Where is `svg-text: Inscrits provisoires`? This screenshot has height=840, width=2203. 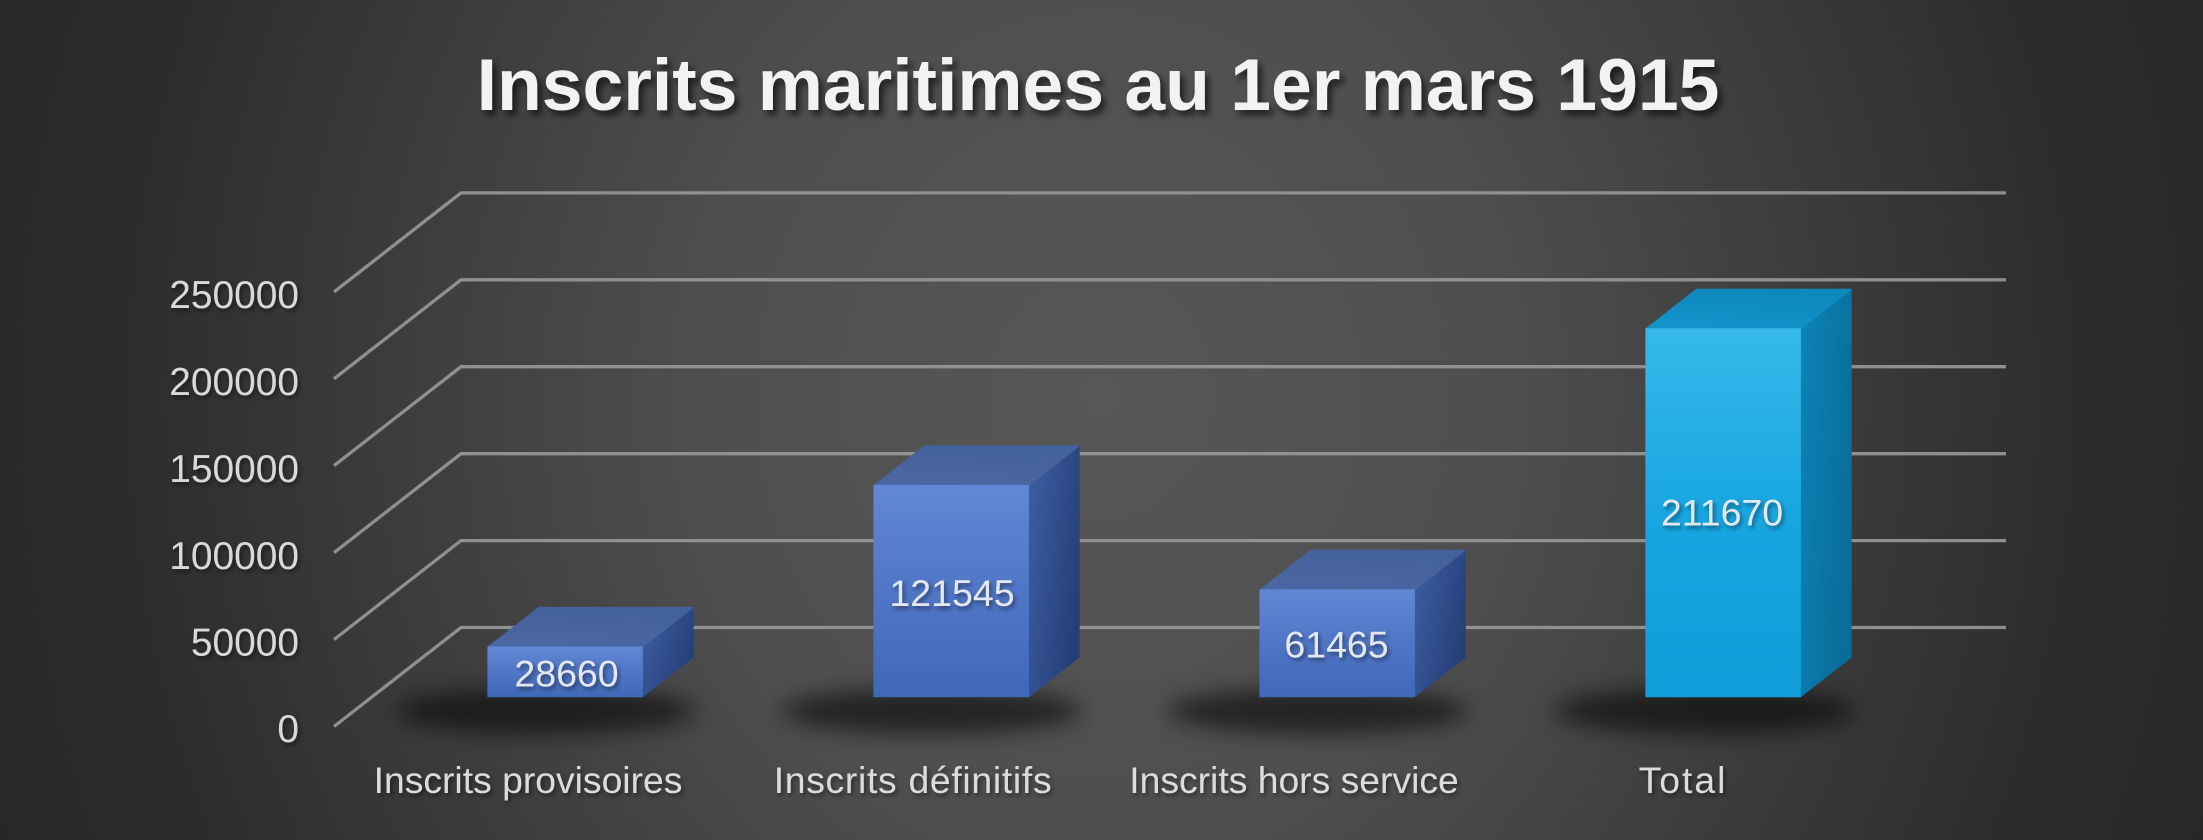 svg-text: Inscrits provisoires is located at coordinates (528, 780).